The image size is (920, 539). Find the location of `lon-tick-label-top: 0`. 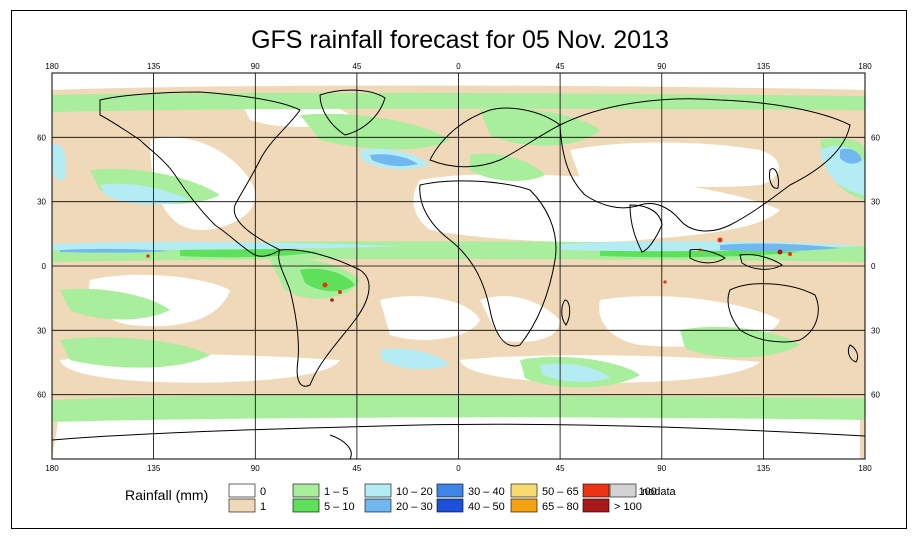

lon-tick-label-top: 0 is located at coordinates (458, 66).